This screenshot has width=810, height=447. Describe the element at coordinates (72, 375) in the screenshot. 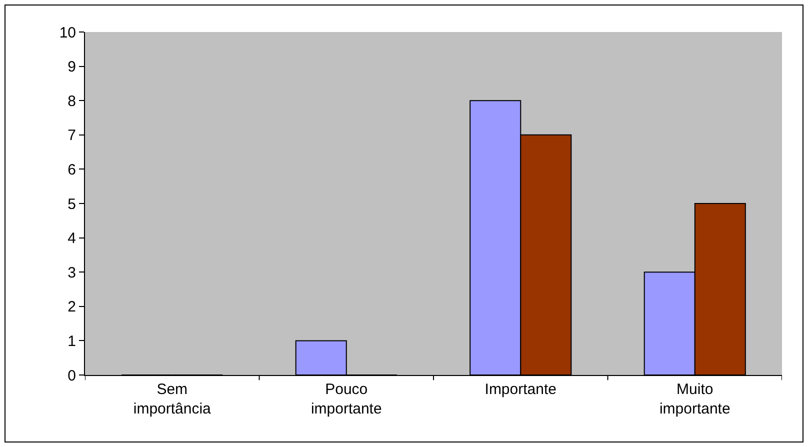

I see `y-tick-label: 0` at that location.